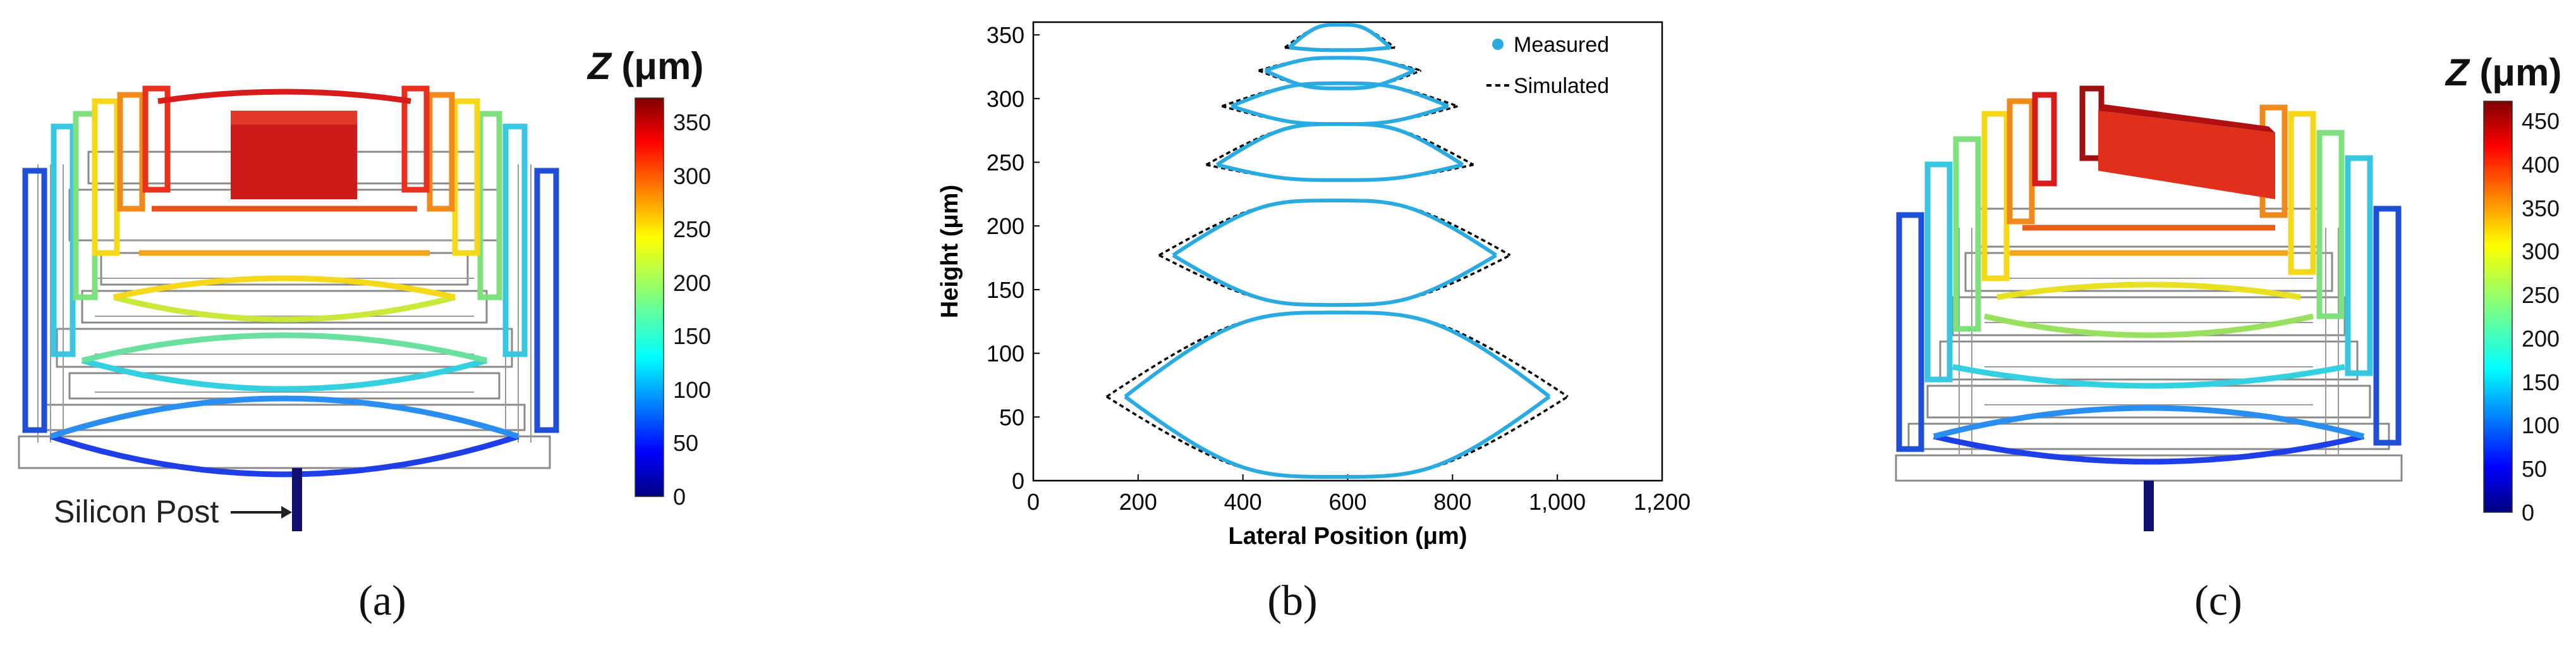 The width and height of the screenshot is (2576, 647). I want to click on y-tick-label: 200, so click(1005, 226).